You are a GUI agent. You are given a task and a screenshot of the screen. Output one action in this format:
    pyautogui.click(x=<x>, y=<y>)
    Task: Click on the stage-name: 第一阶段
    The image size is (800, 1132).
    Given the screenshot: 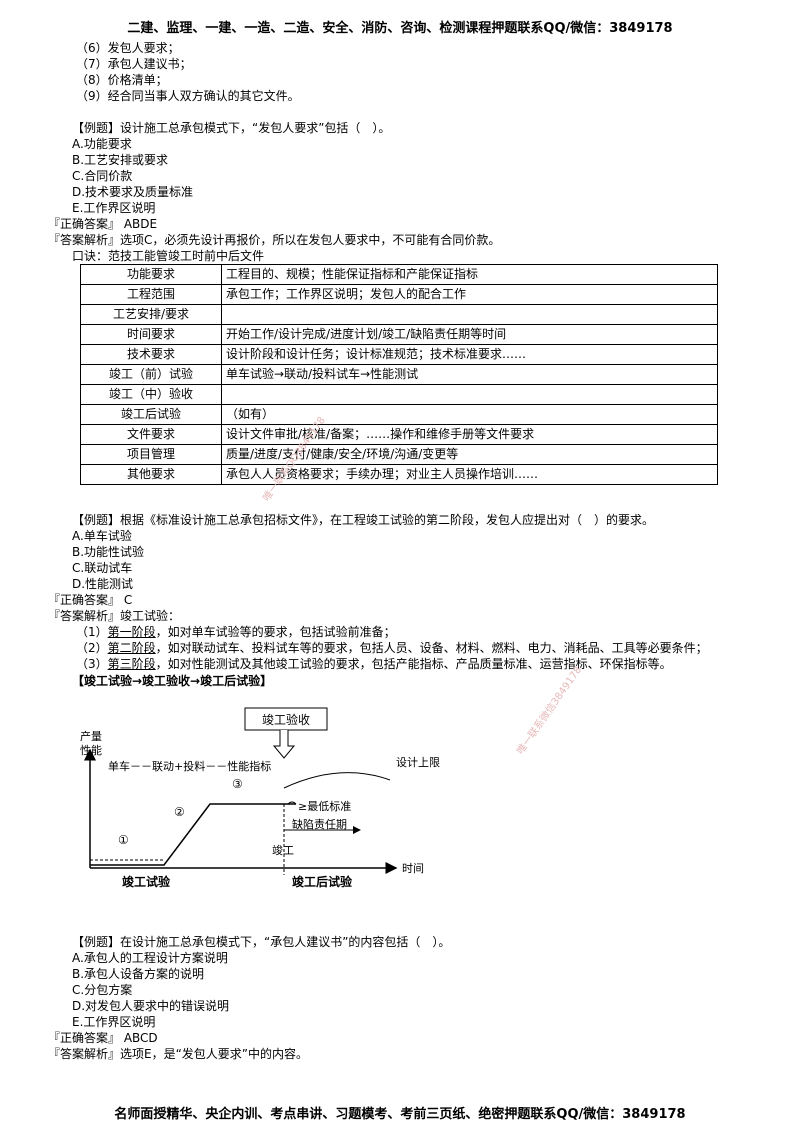 What is the action you would take?
    pyautogui.click(x=131, y=632)
    